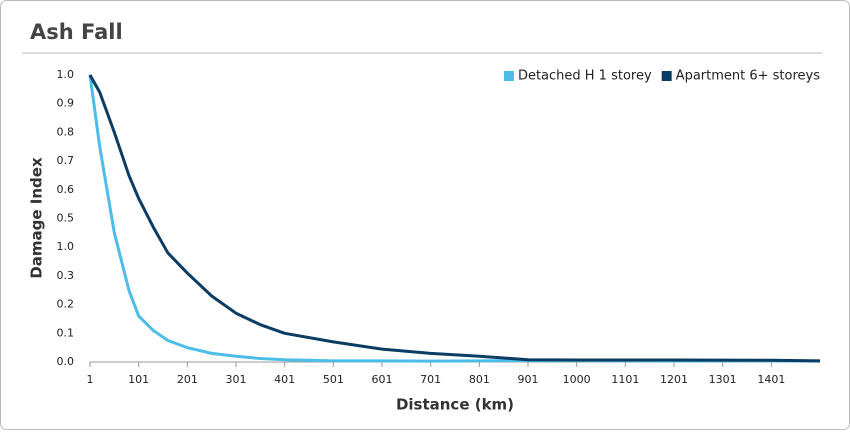 This screenshot has height=434, width=850. Describe the element at coordinates (771, 379) in the screenshot. I see `x-tick-label: 1401` at that location.